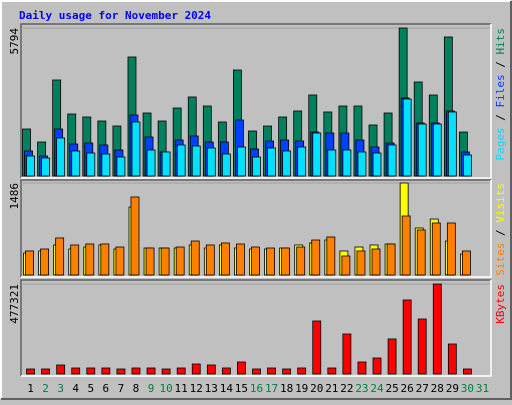 This screenshot has height=405, width=512. I want to click on x-tick-label: 22, so click(346, 388).